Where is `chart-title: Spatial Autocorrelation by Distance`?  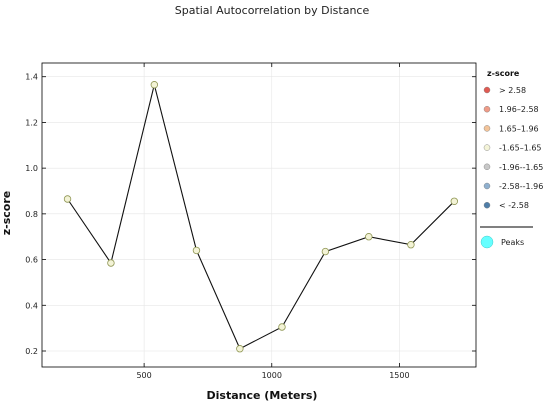 chart-title: Spatial Autocorrelation by Distance is located at coordinates (272, 10).